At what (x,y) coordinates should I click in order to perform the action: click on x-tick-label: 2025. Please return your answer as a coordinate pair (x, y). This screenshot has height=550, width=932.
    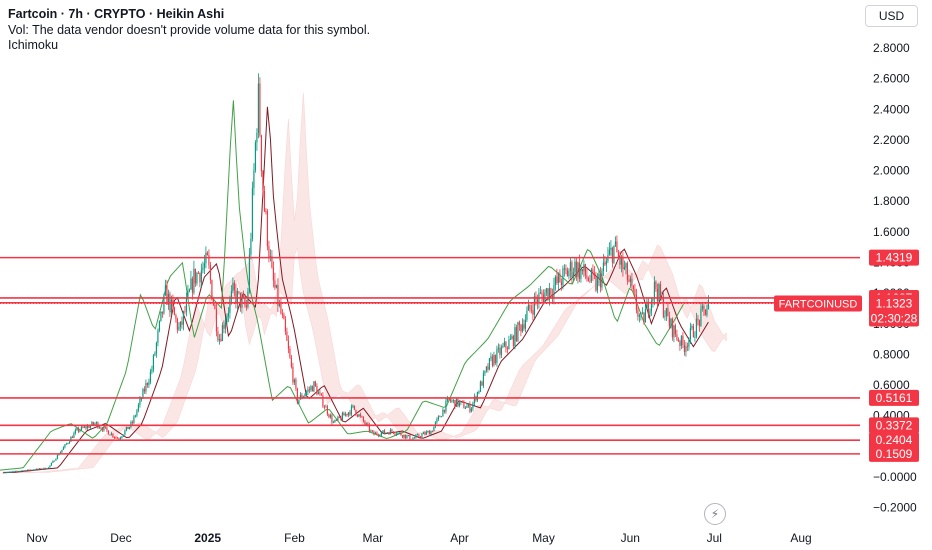
    Looking at the image, I should click on (207, 538).